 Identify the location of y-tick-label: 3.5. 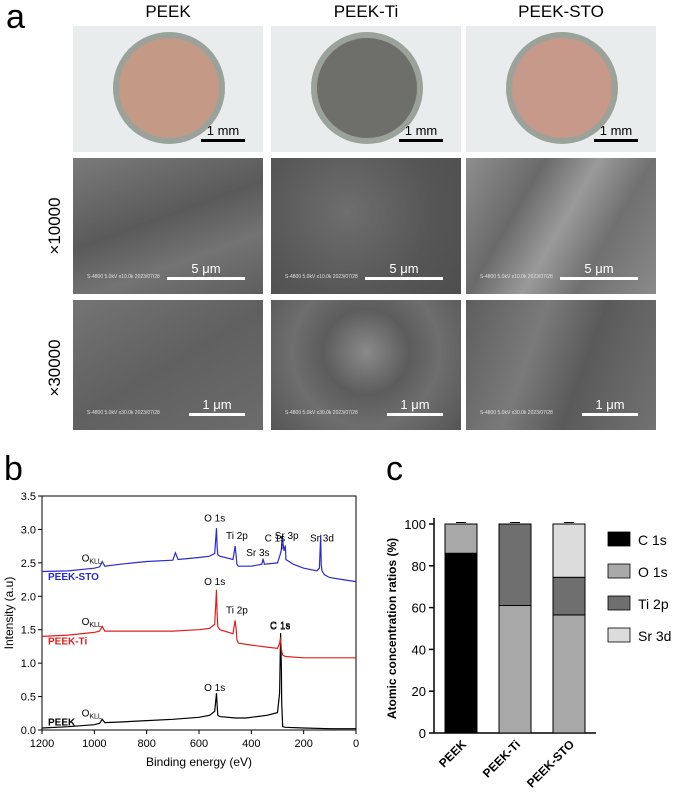
(28, 497).